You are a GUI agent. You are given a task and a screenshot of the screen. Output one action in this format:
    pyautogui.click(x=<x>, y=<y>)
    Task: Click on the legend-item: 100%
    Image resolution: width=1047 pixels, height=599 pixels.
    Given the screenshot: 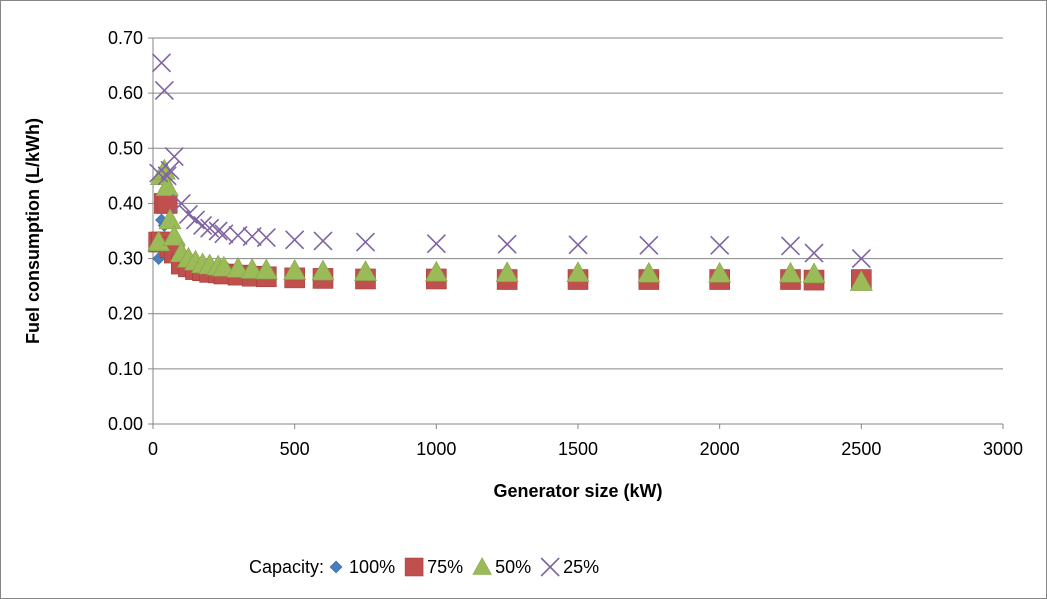 What is the action you would take?
    pyautogui.click(x=362, y=567)
    